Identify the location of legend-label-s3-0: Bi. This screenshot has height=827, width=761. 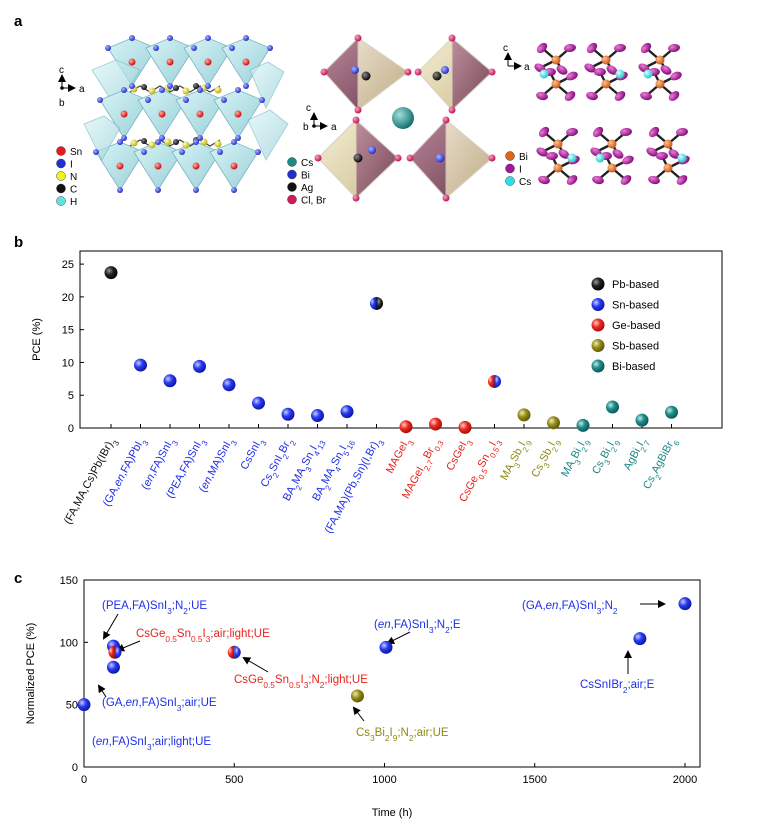
(523, 157).